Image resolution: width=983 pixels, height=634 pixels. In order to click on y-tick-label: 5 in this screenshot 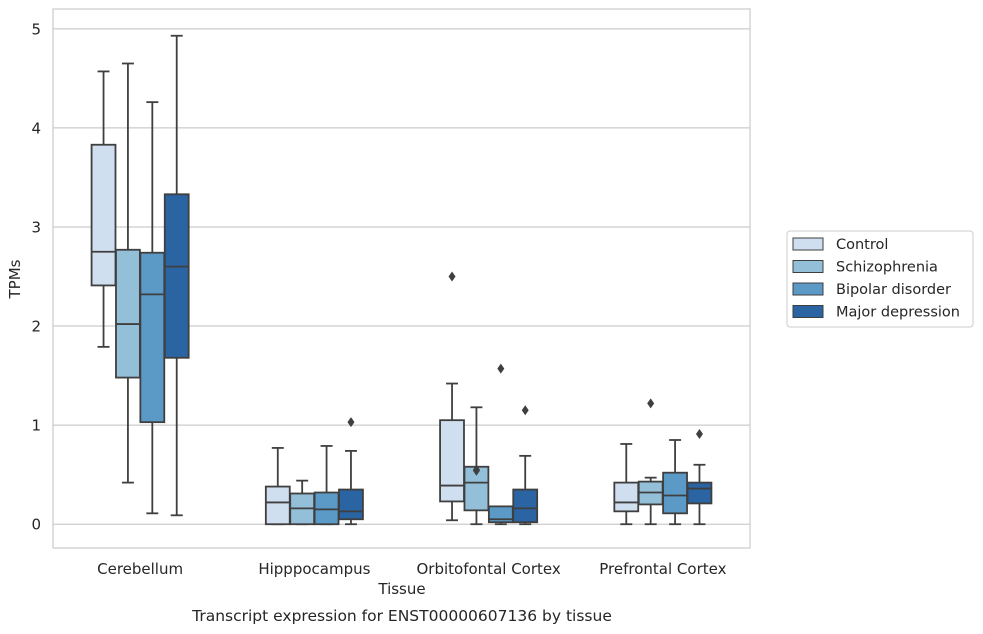, I will do `click(36, 29)`.